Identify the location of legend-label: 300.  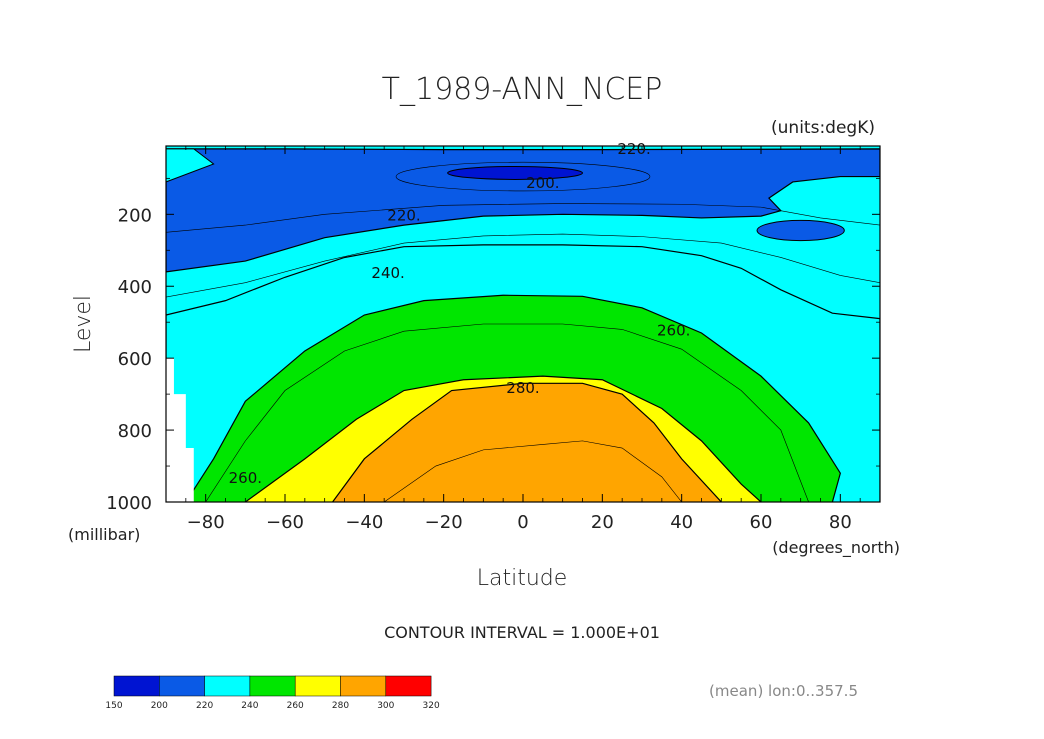
(385, 706).